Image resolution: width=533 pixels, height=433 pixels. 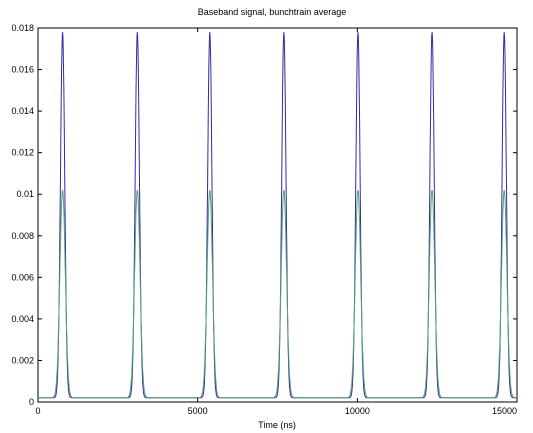 I want to click on x-axis-label: Time (ns), so click(x=277, y=425).